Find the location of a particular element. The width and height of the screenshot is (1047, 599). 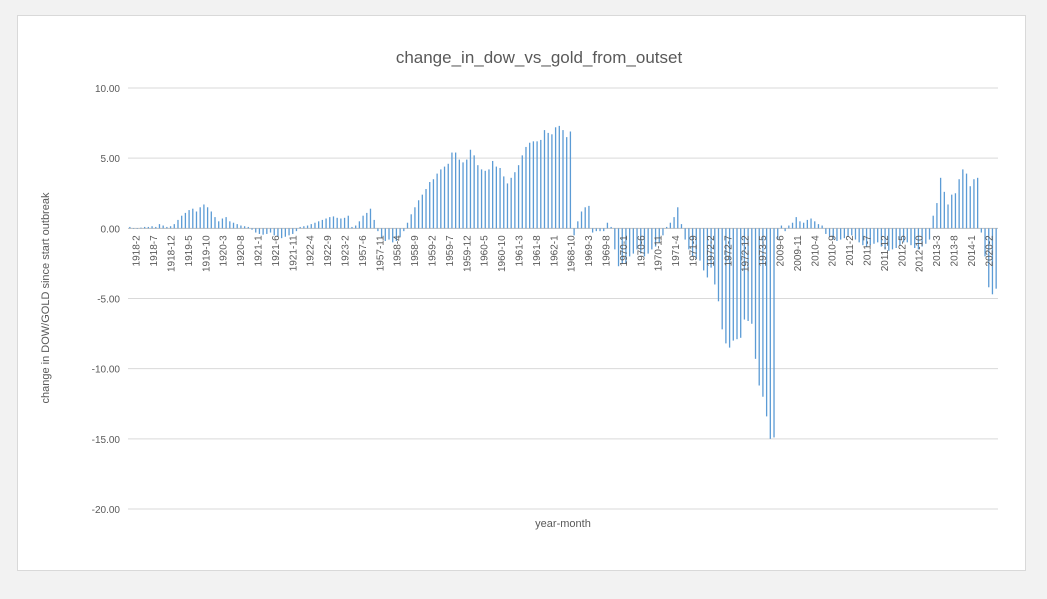

x-tick-label: 1958-4 is located at coordinates (398, 251).